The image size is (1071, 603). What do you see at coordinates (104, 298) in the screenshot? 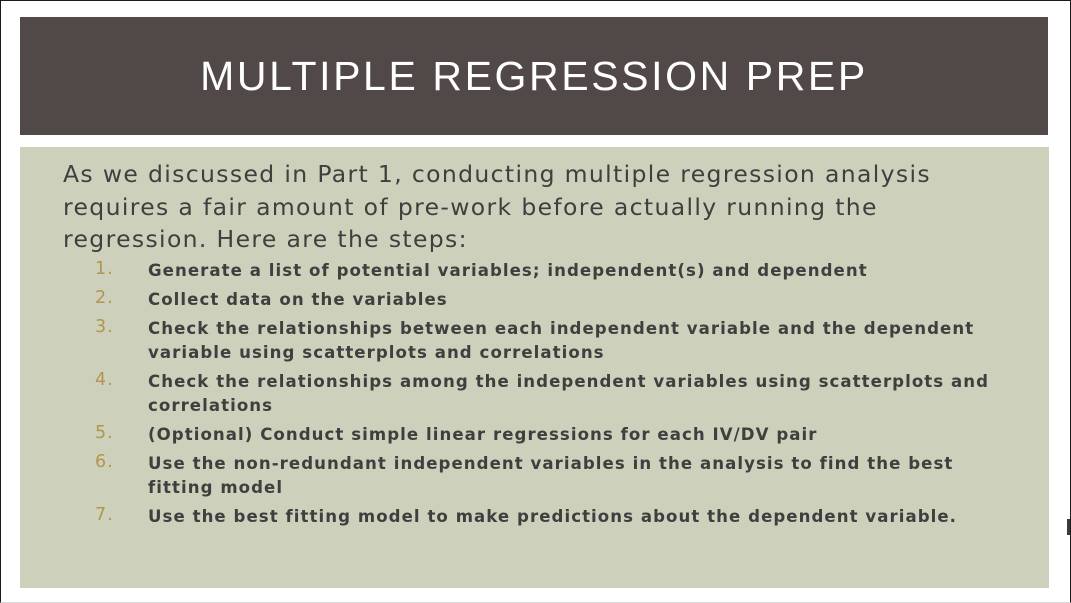
I see `step-number: 2.` at bounding box center [104, 298].